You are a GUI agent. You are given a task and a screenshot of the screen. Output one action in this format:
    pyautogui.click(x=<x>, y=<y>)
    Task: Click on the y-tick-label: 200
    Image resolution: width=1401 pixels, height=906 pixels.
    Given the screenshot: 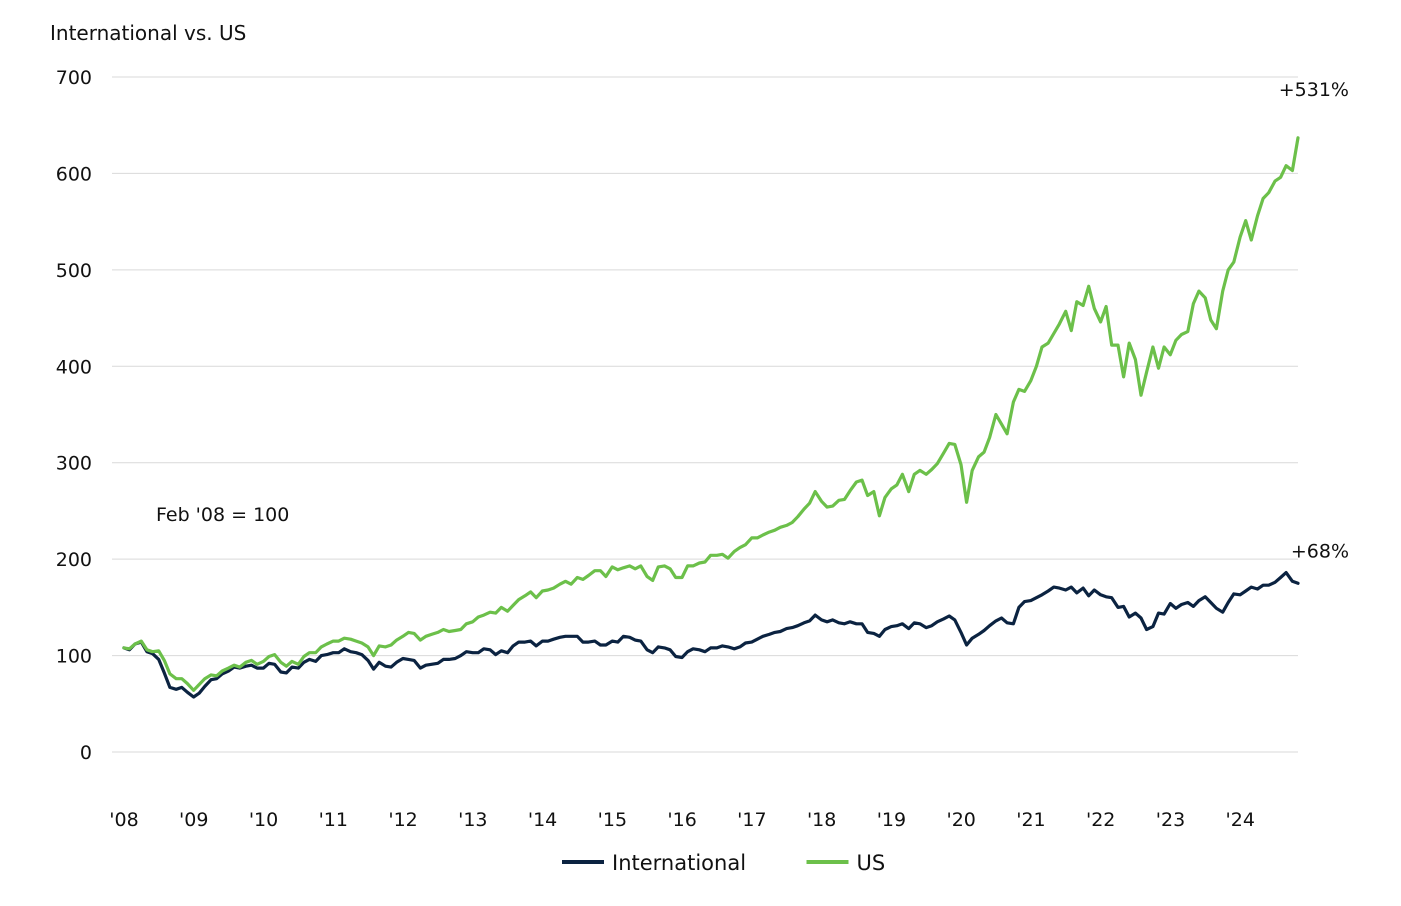 What is the action you would take?
    pyautogui.click(x=74, y=560)
    